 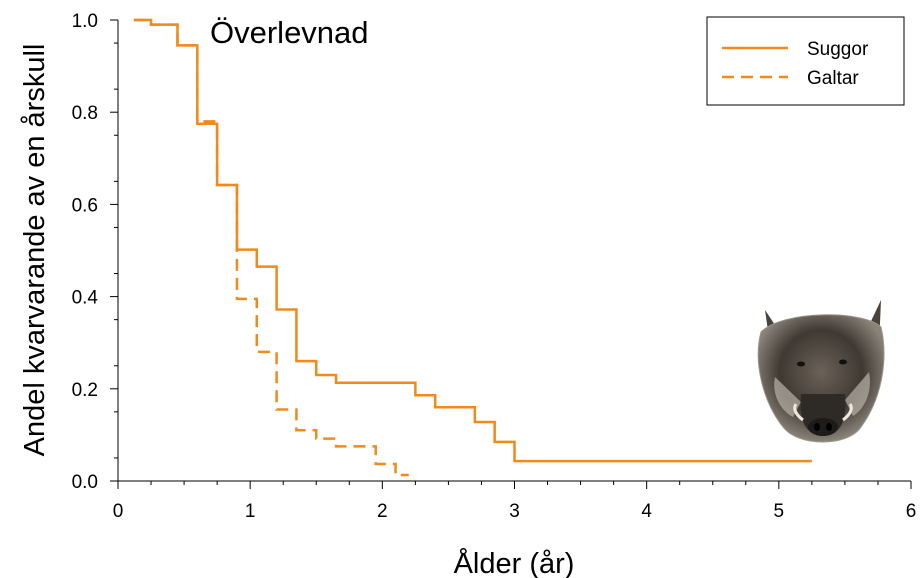 I want to click on x-tick-label: 2, so click(x=382, y=511).